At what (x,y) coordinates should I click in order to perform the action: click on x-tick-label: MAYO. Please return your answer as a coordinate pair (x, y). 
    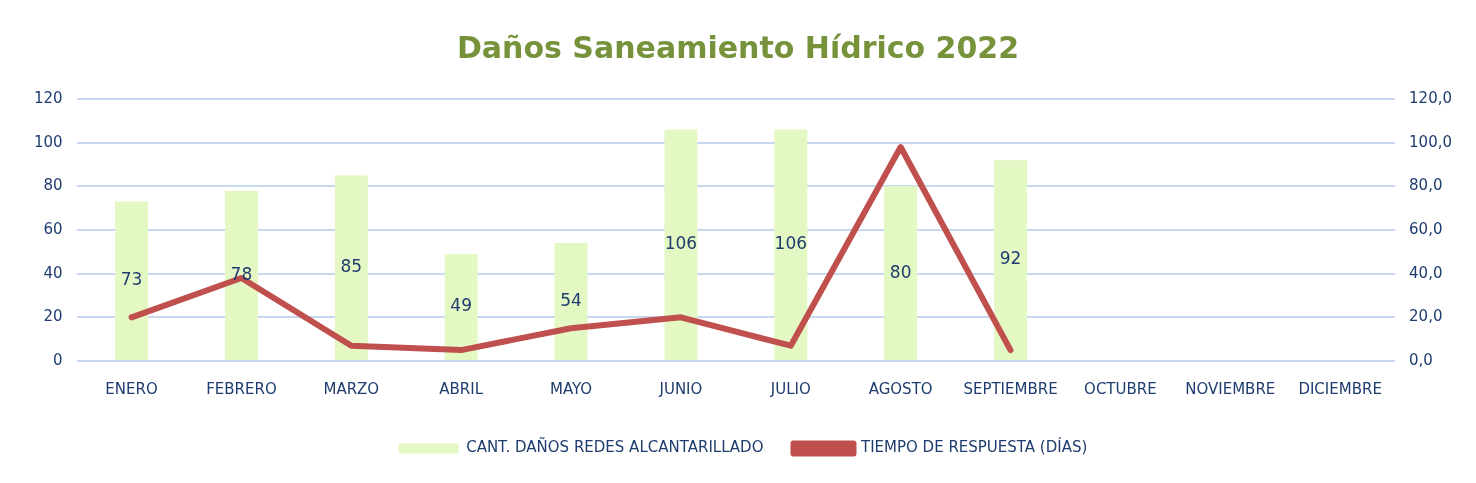
    Looking at the image, I should click on (571, 388).